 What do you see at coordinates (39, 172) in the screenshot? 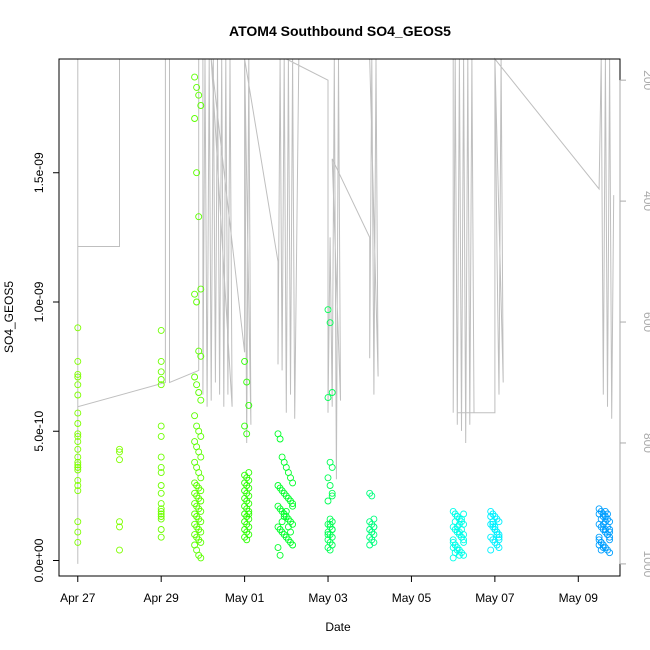
I see `y-tick-label: 1.5e-09` at bounding box center [39, 172].